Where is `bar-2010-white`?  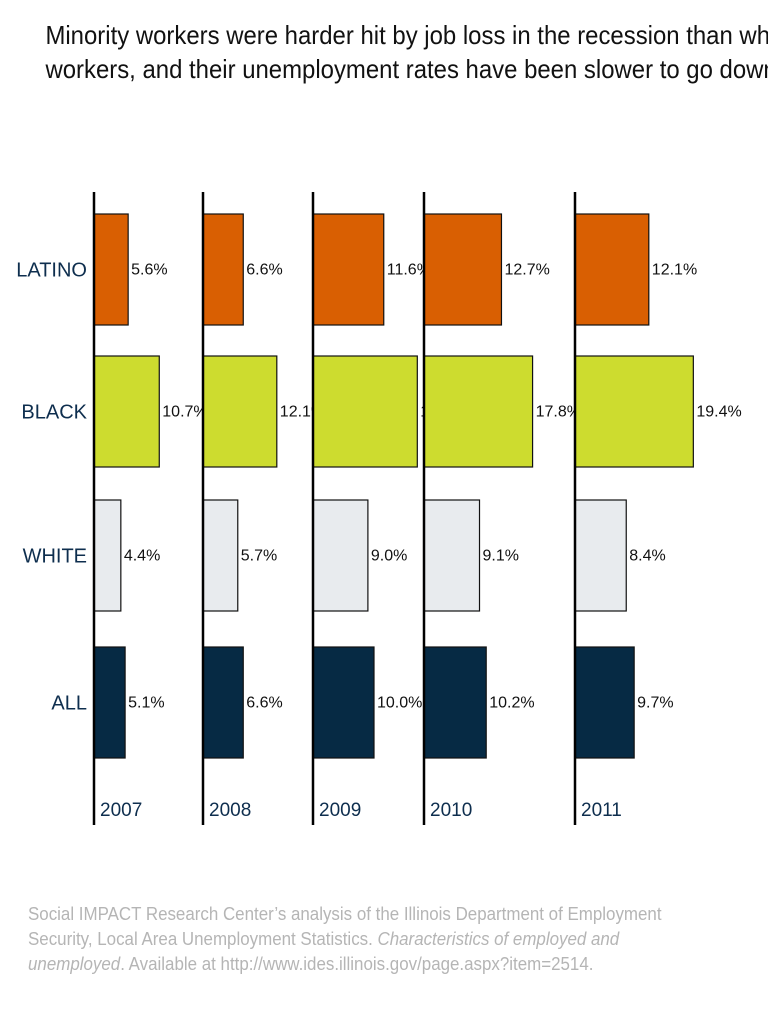
bar-2010-white is located at coordinates (452, 555).